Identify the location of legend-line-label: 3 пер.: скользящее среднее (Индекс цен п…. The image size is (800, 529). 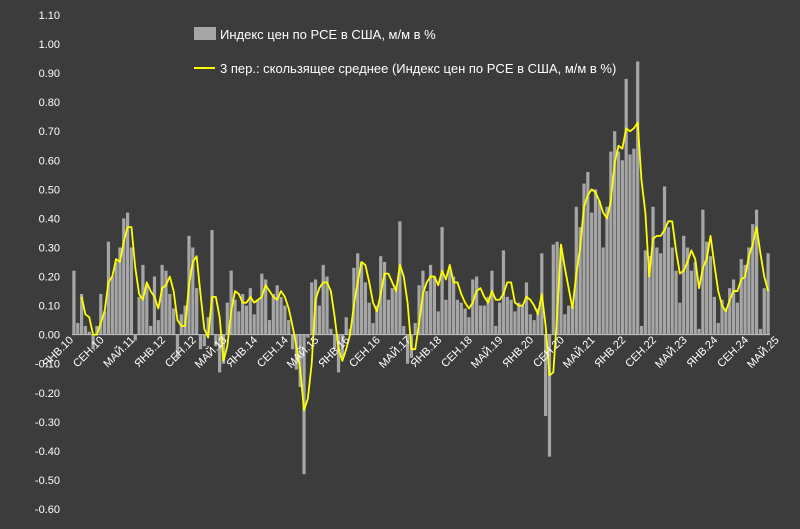
(418, 68).